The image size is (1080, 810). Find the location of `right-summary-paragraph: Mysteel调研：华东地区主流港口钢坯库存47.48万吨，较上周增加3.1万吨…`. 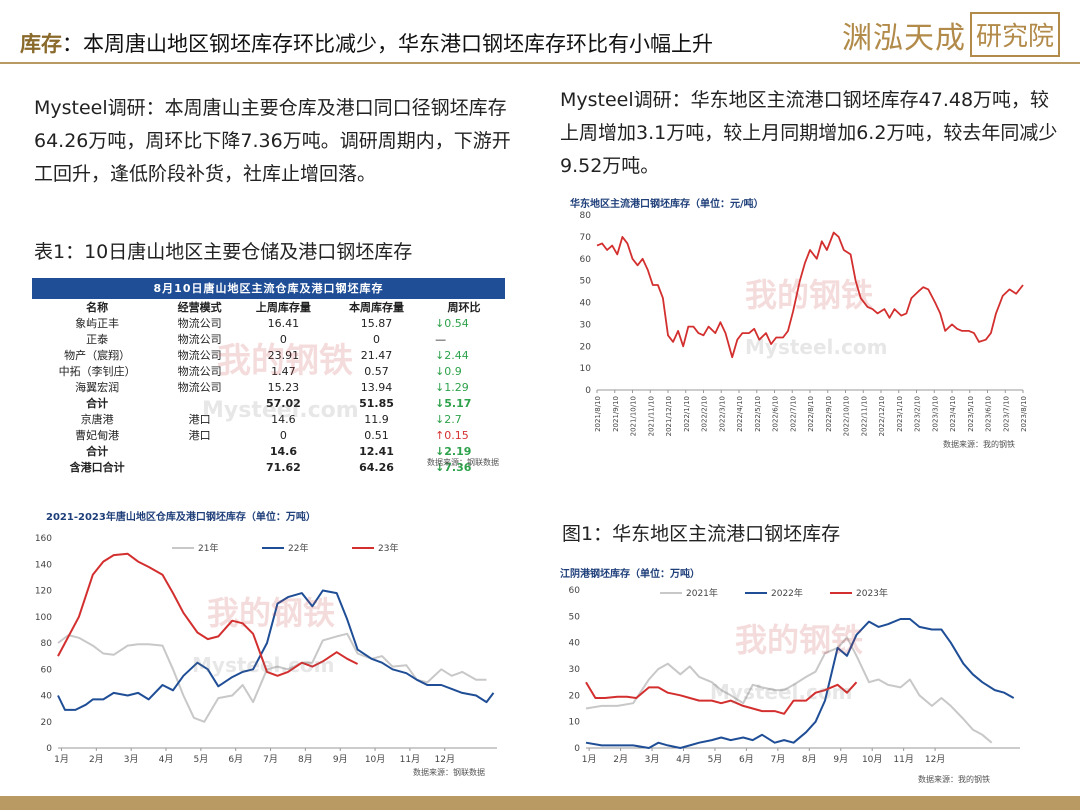

right-summary-paragraph: Mysteel调研：华东地区主流港口钢坯库存47.48万吨，较上周增加3.1万吨… is located at coordinates (809, 133).